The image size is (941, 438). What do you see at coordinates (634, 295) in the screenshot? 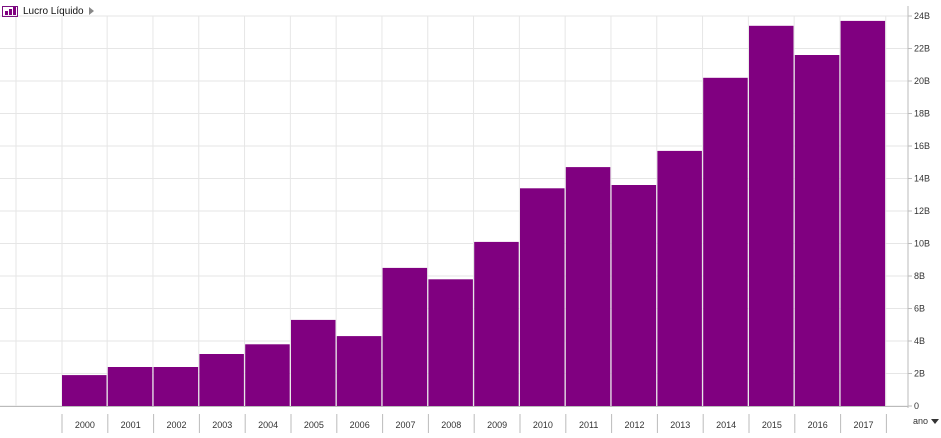
I see `bar-2012` at bounding box center [634, 295].